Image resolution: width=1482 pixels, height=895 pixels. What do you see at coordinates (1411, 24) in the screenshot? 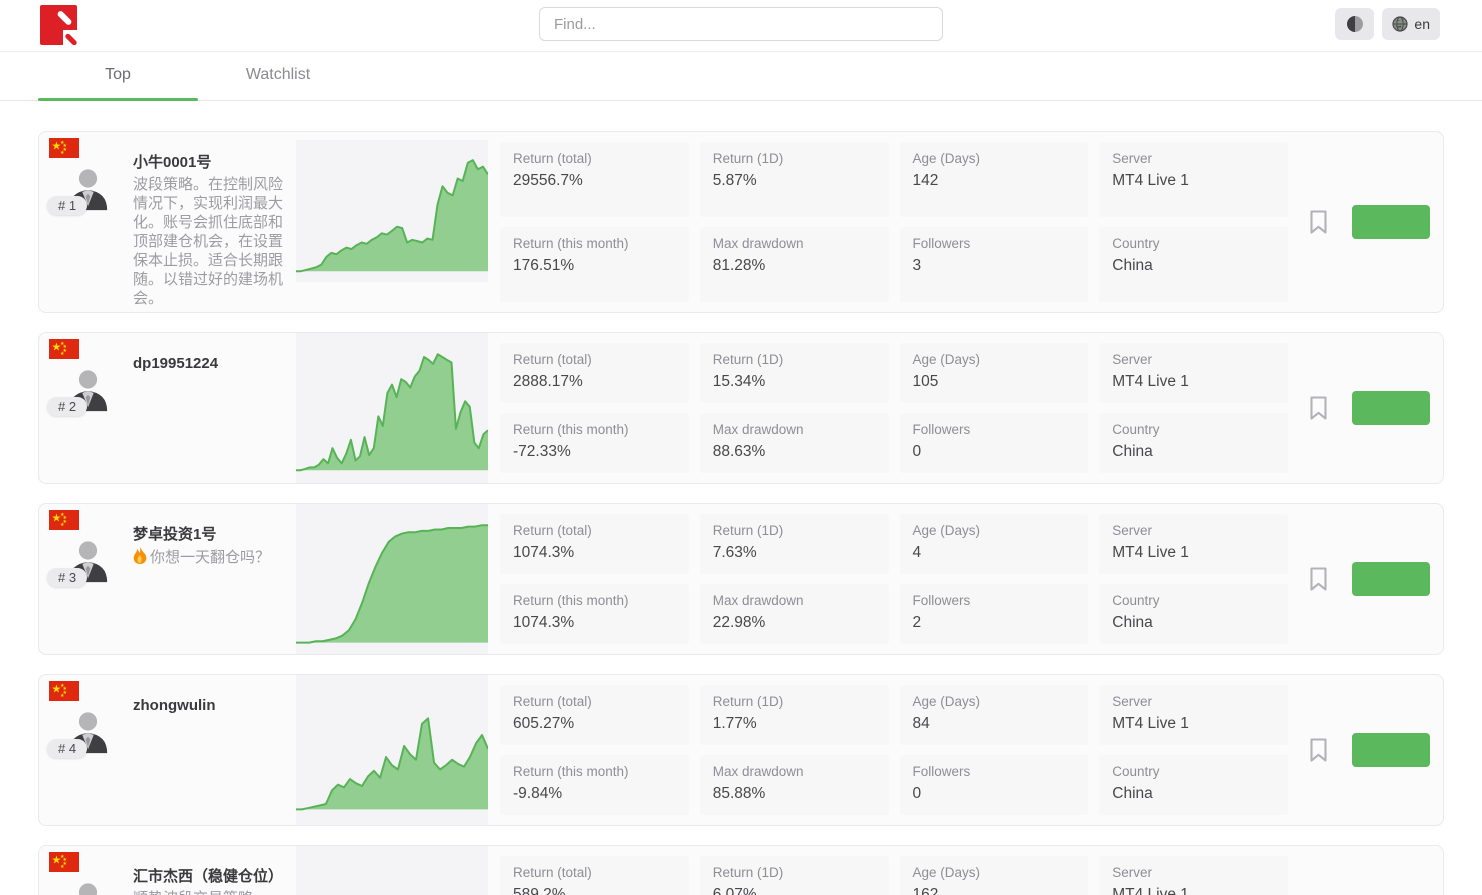
I see `language-button: en` at bounding box center [1411, 24].